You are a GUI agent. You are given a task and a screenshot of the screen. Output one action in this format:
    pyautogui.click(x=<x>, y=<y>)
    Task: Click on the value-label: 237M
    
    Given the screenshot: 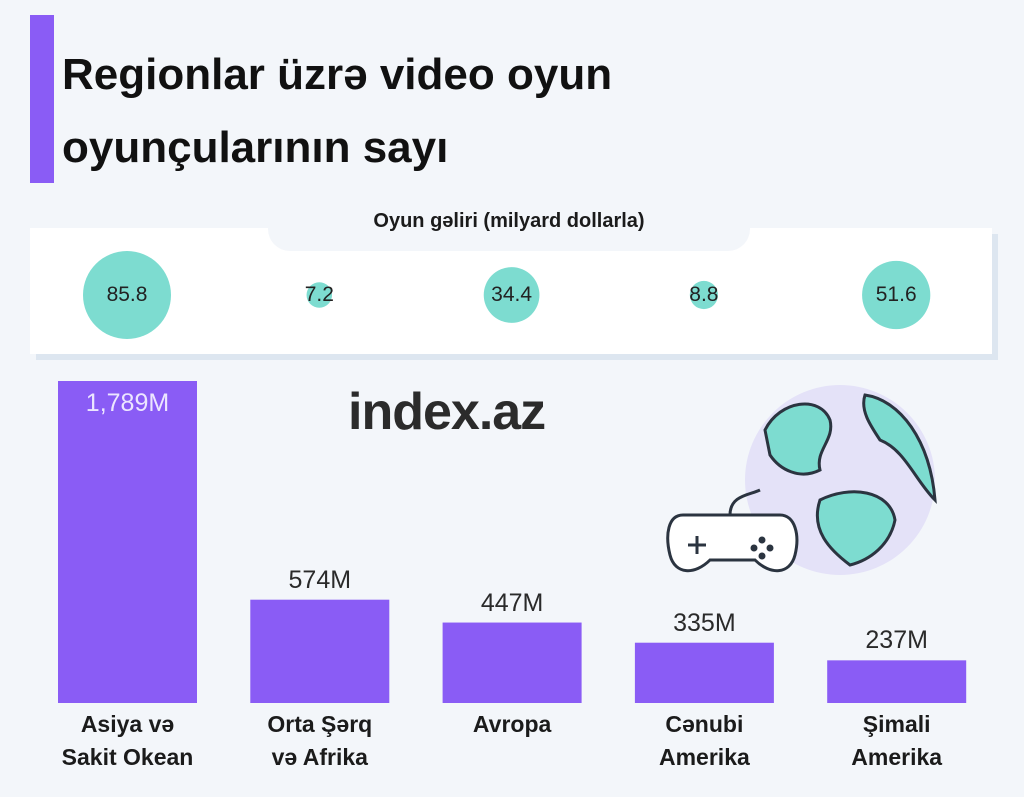 What is the action you would take?
    pyautogui.click(x=896, y=640)
    